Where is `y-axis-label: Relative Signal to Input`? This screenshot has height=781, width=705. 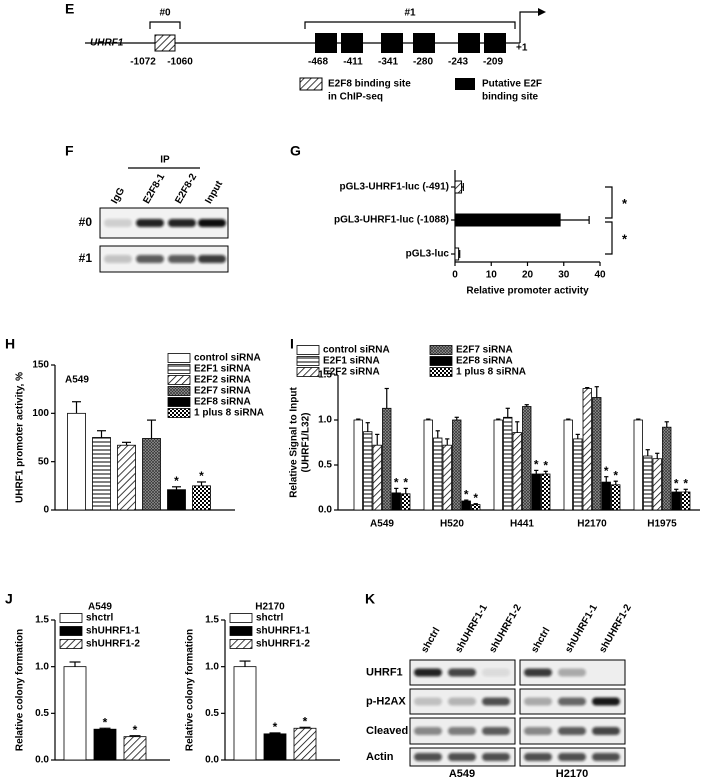 y-axis-label: Relative Signal to Input is located at coordinates (294, 442).